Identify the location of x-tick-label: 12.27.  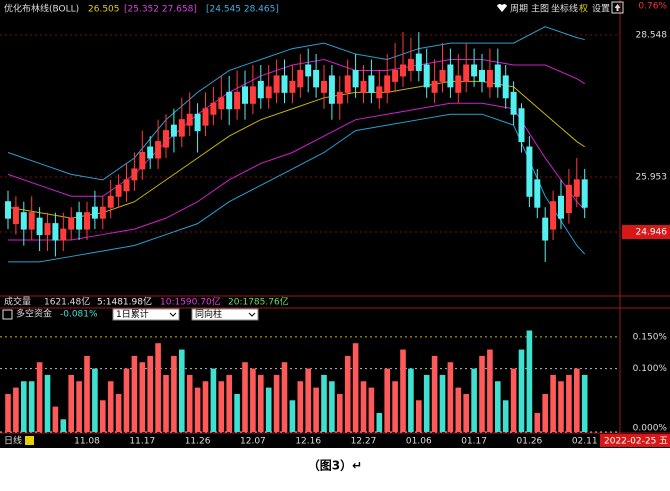
(364, 442).